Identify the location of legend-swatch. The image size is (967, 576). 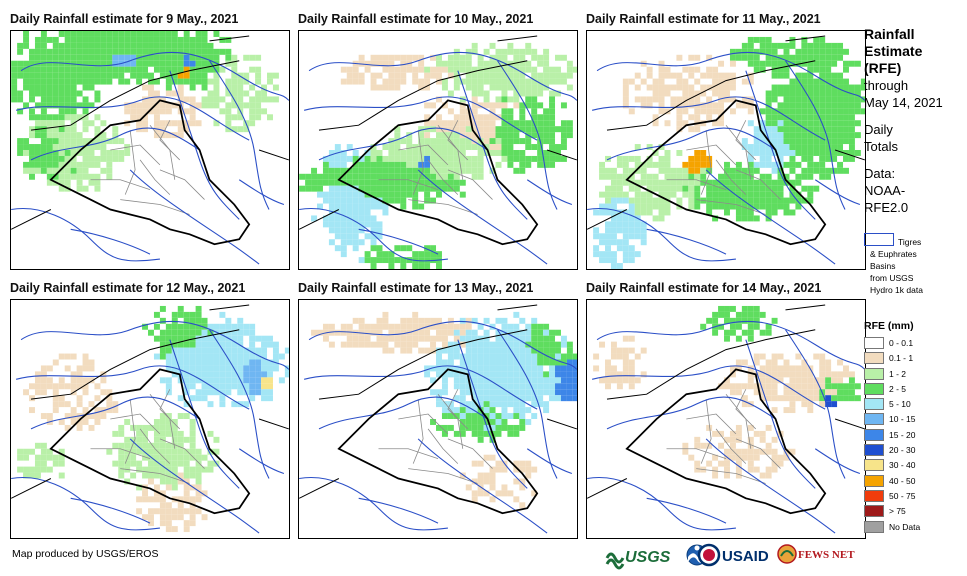
(874, 495).